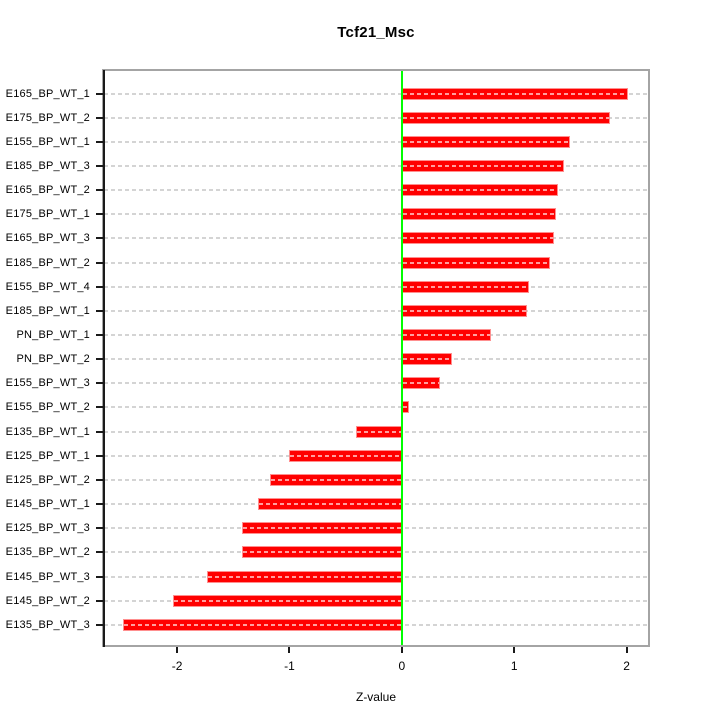  I want to click on y-label-E165_BP_WT_3: E165_BP_WT_3, so click(47, 238).